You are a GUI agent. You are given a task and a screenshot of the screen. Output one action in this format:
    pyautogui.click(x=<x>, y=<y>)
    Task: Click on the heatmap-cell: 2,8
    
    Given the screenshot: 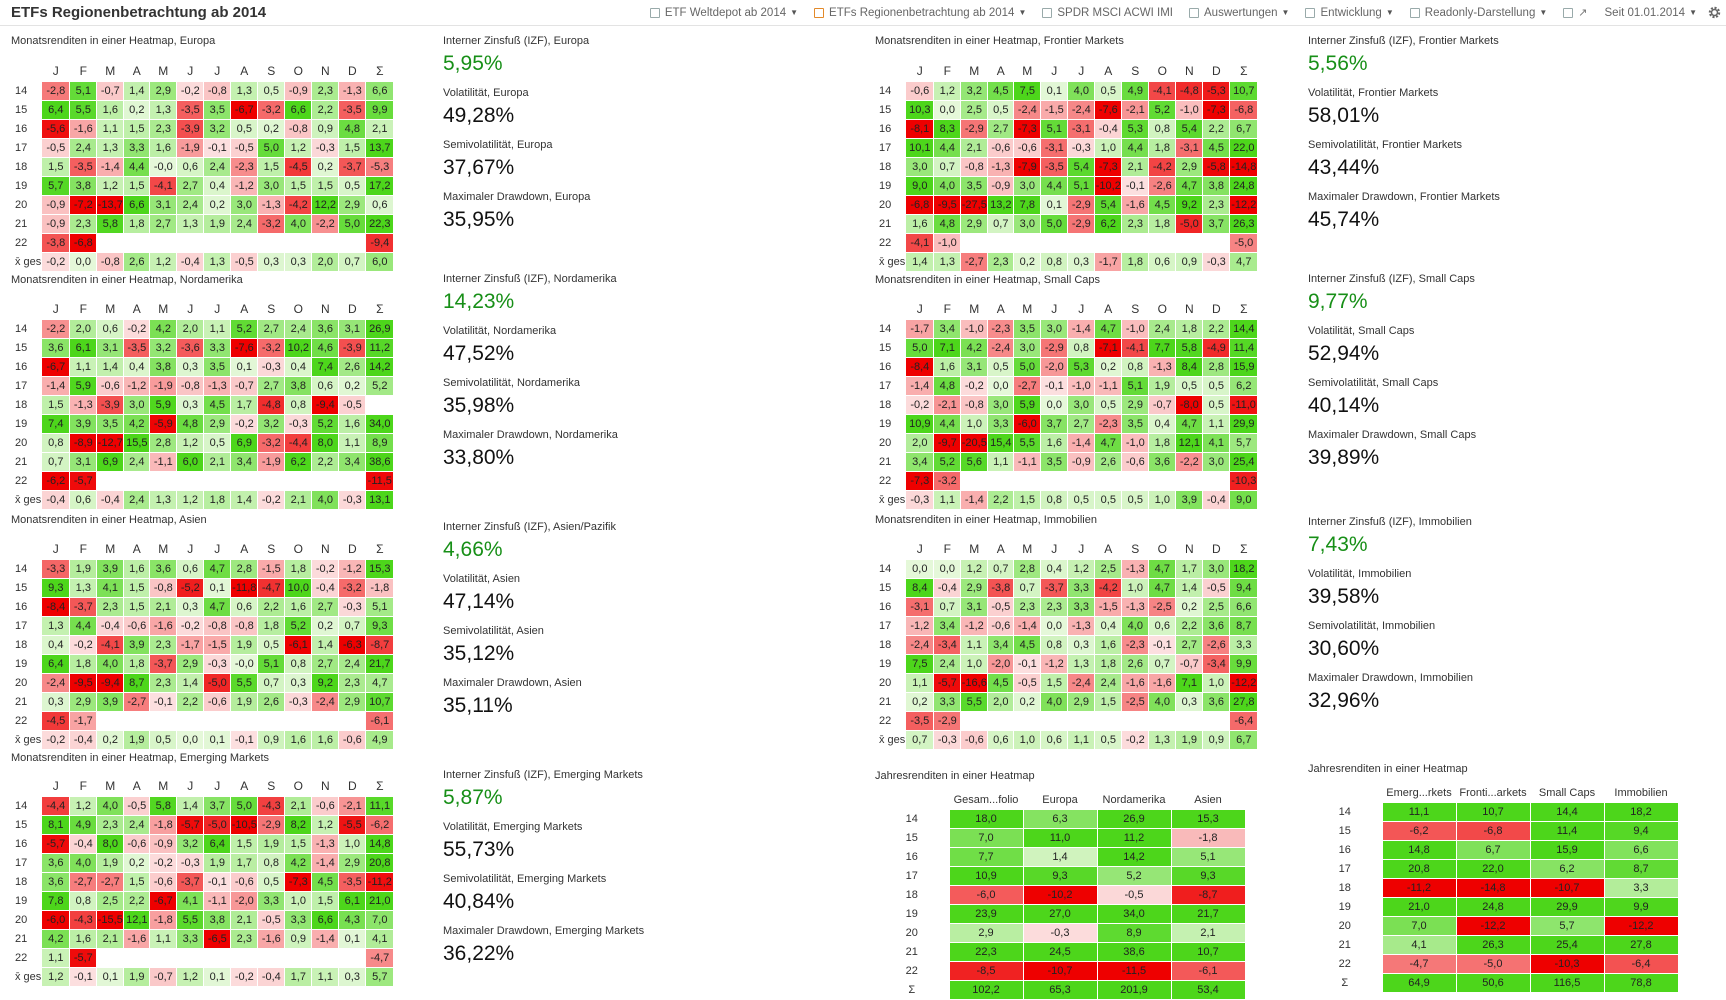 What is the action you would take?
    pyautogui.click(x=244, y=568)
    